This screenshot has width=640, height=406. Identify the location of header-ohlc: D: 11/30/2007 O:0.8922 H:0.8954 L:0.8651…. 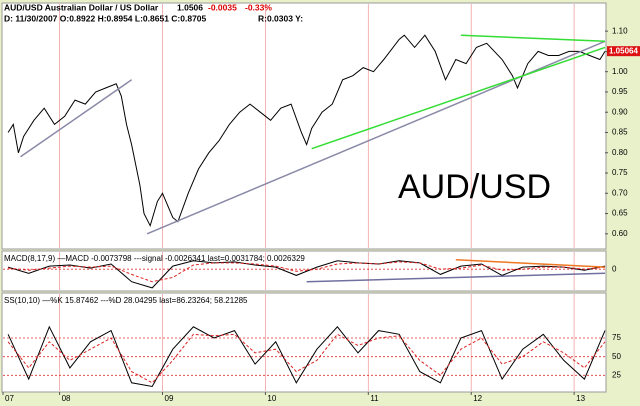
(105, 18).